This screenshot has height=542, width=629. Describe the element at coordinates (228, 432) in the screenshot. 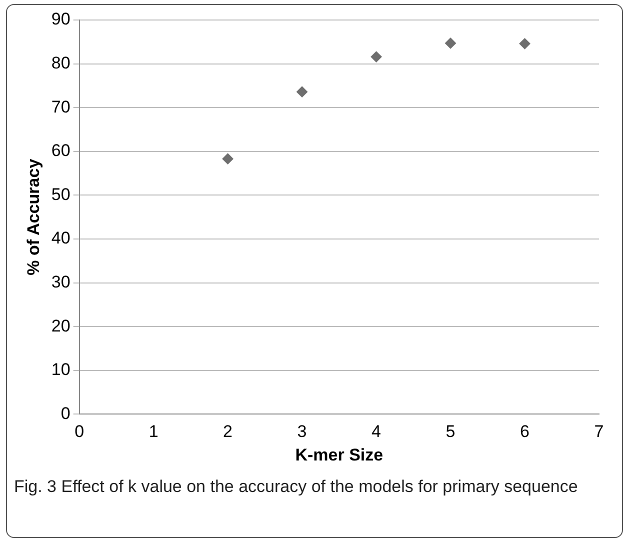

I see `x-tick-label: 2` at that location.